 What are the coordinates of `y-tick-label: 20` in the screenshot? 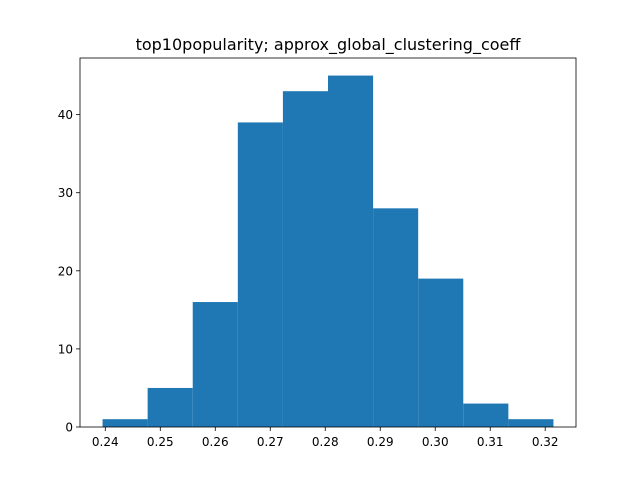 It's located at (65, 271).